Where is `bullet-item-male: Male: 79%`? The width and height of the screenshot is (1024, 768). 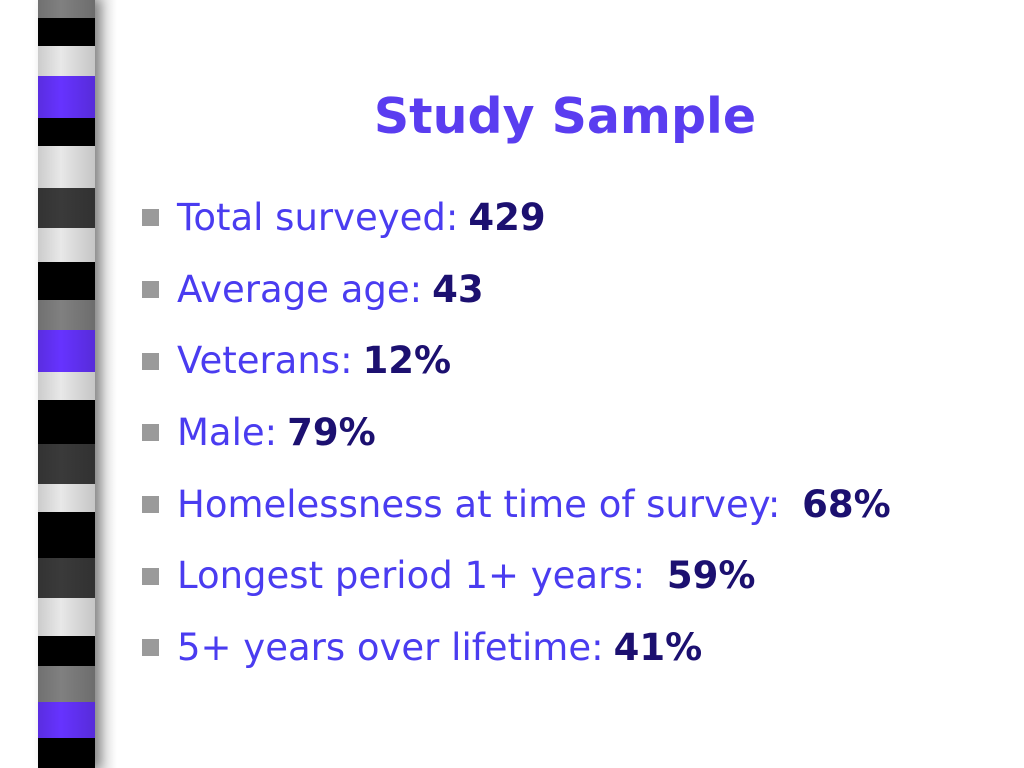 bullet-item-male: Male: 79% is located at coordinates (516, 433).